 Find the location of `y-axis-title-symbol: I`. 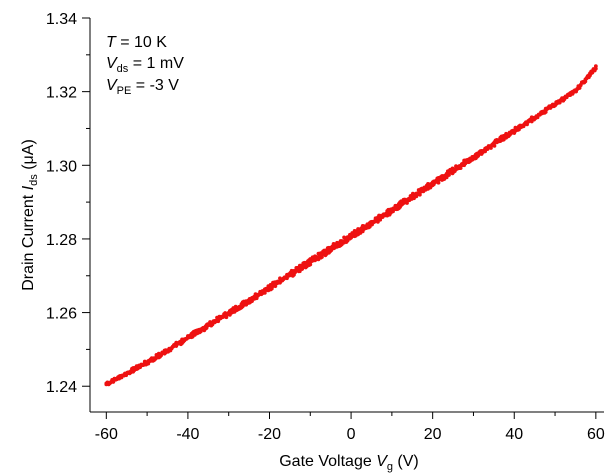

y-axis-title-symbol: I is located at coordinates (28, 187).